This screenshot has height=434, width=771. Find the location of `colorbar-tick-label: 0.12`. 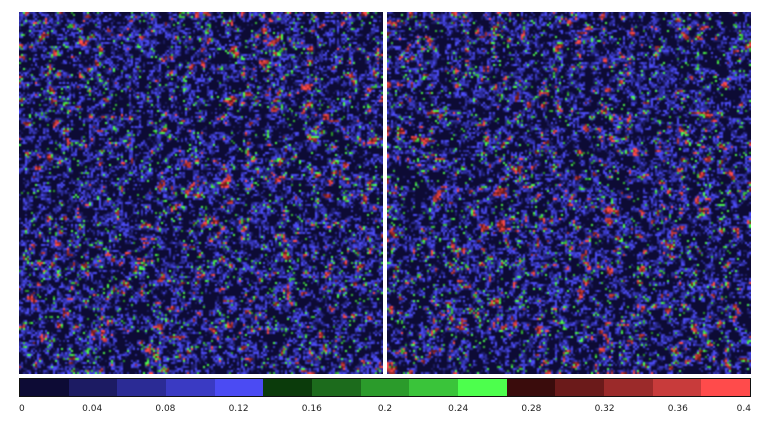

colorbar-tick-label: 0.12 is located at coordinates (238, 409).